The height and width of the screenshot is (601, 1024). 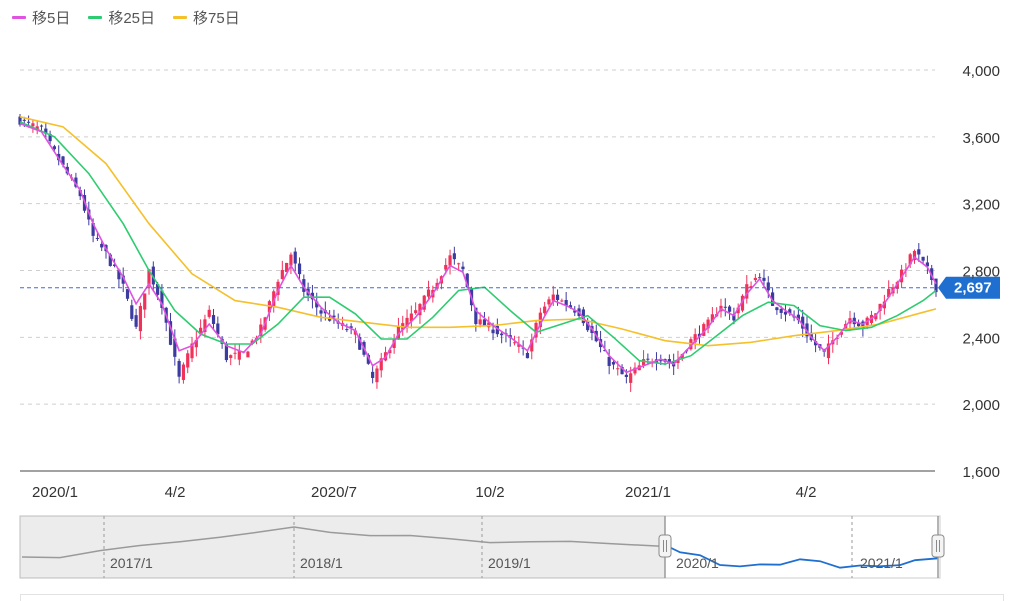 What do you see at coordinates (482, 547) in the screenshot?
I see `range-navigator: 2017/1 2018/1 2019/1 2020/1 2021/1` at bounding box center [482, 547].